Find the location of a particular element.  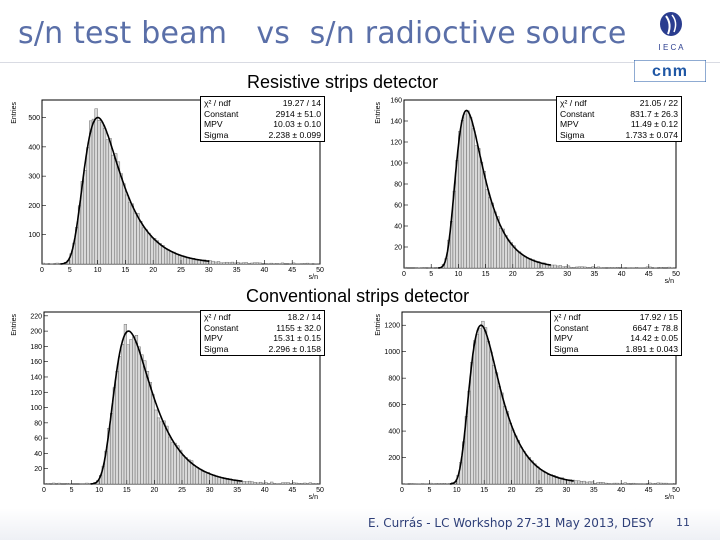

fit-stat-row: Constant 831.7 ± 26.3 is located at coordinates (619, 114).